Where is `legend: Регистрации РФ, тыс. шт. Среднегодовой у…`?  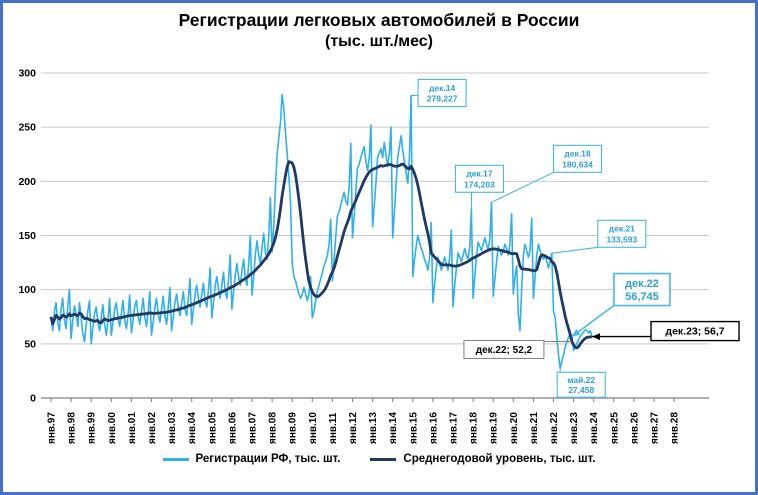
legend: Регистрации РФ, тыс. шт. Среднегодовой у… is located at coordinates (379, 459).